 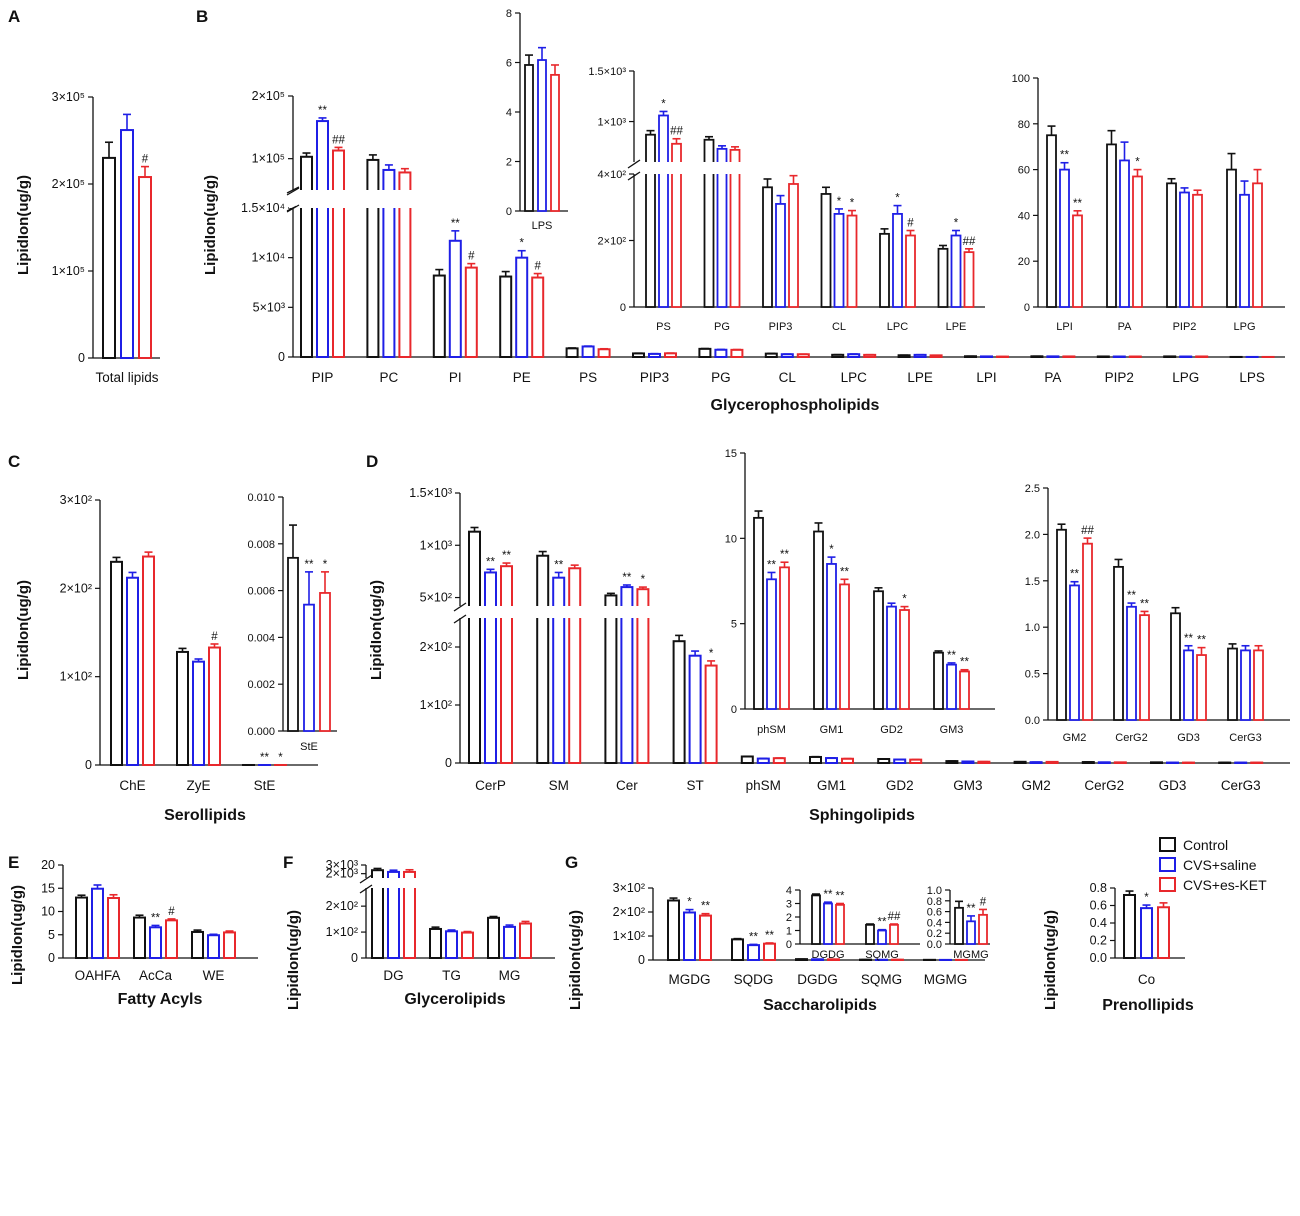 I want to click on category-label: GM2, so click(x=1075, y=738).